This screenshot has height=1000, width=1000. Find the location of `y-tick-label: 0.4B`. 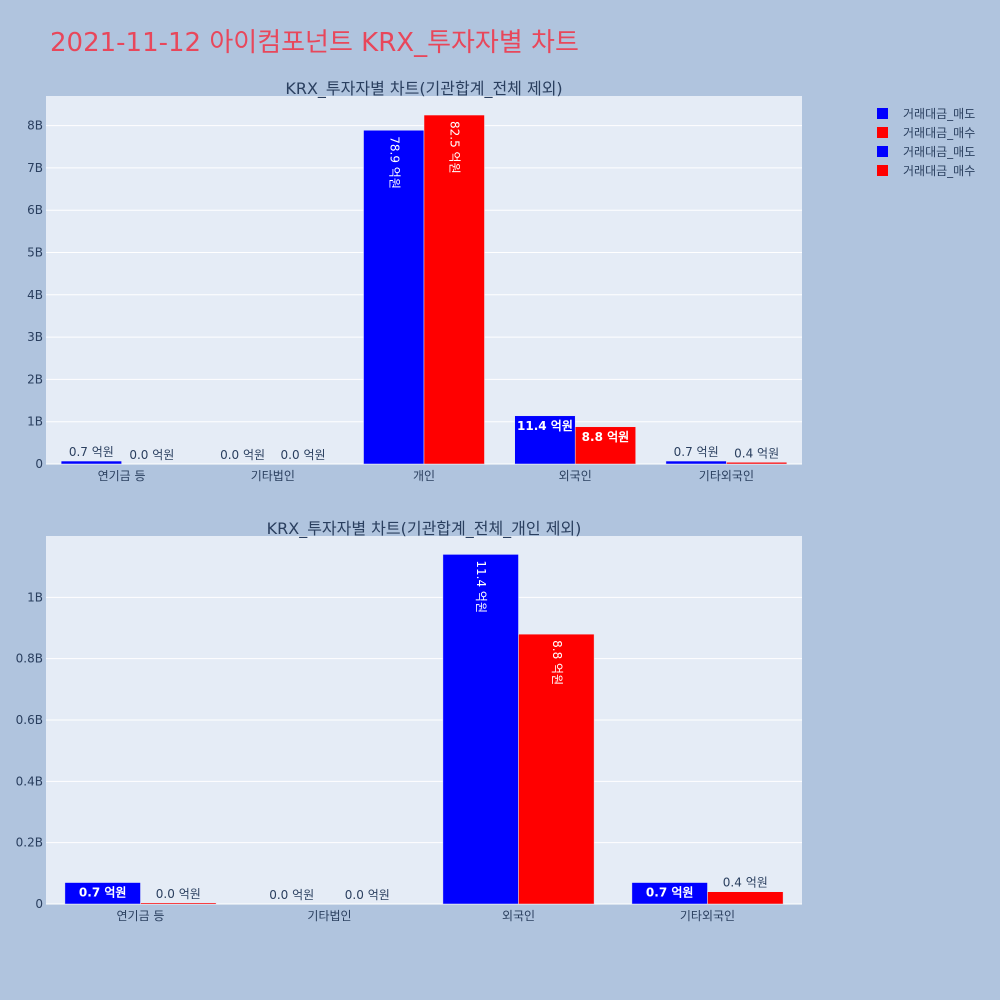

y-tick-label: 0.4B is located at coordinates (29, 781).